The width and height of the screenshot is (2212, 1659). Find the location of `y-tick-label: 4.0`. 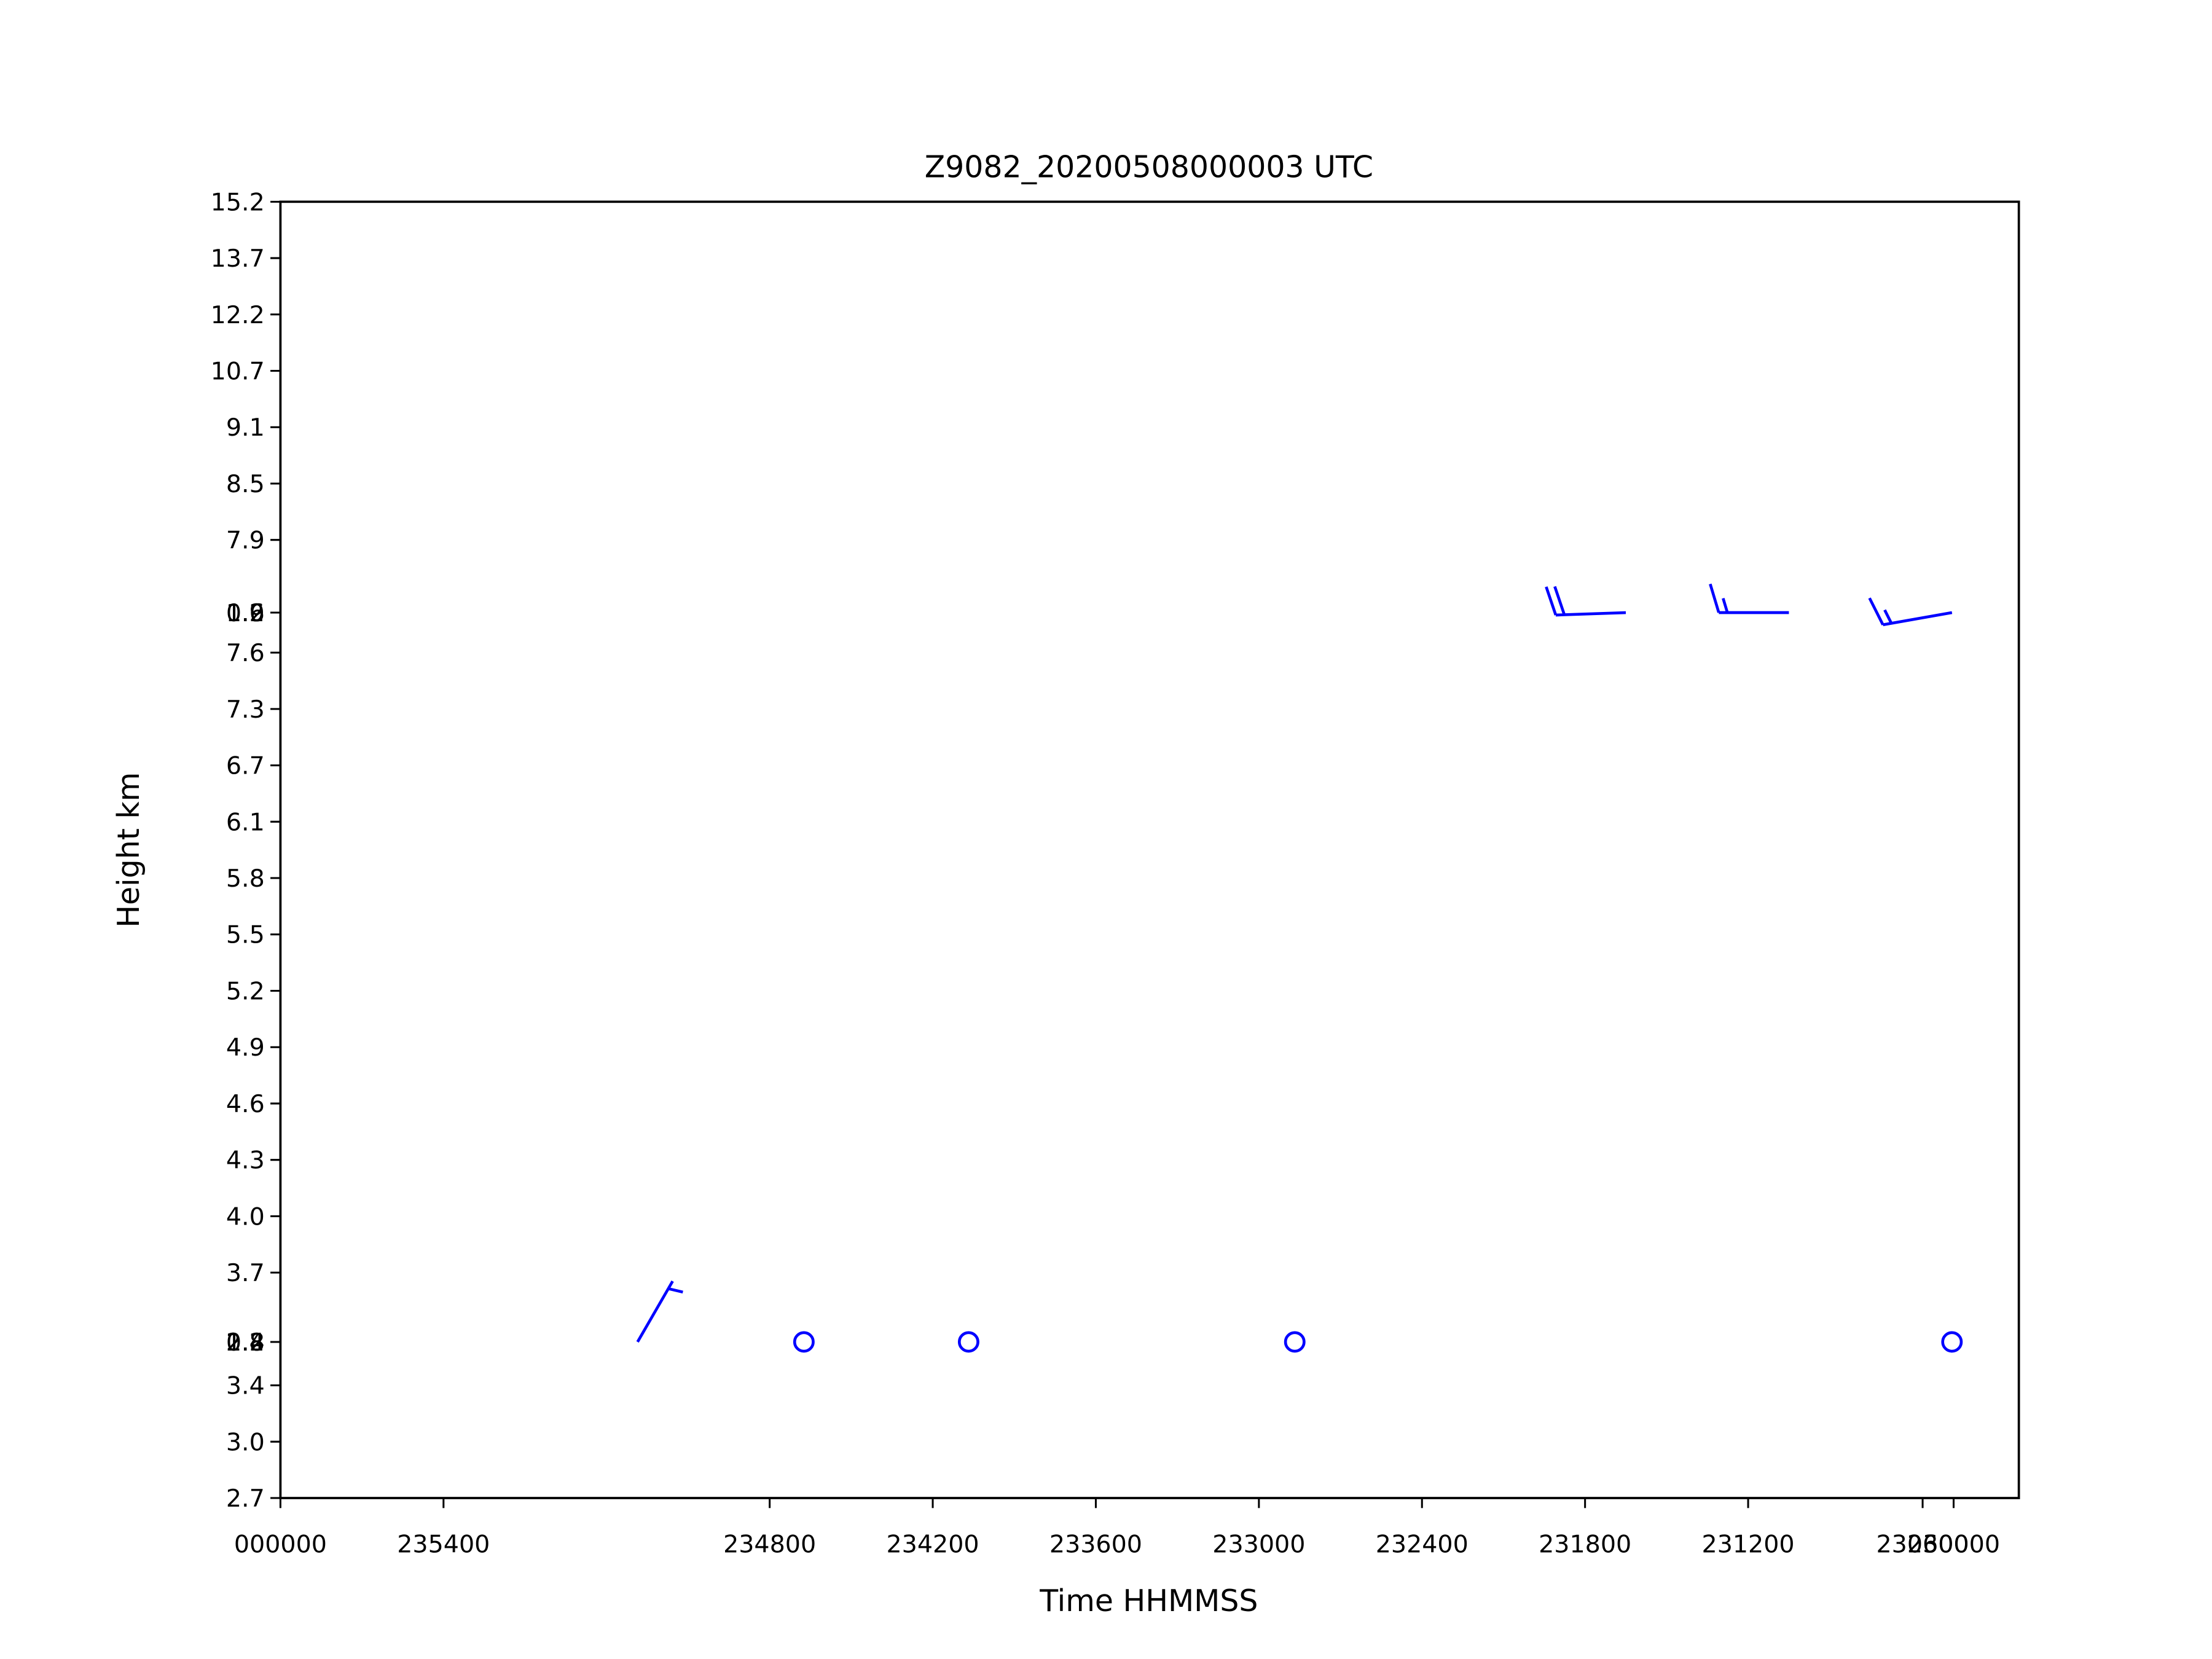

y-tick-label: 4.0 is located at coordinates (245, 1216).